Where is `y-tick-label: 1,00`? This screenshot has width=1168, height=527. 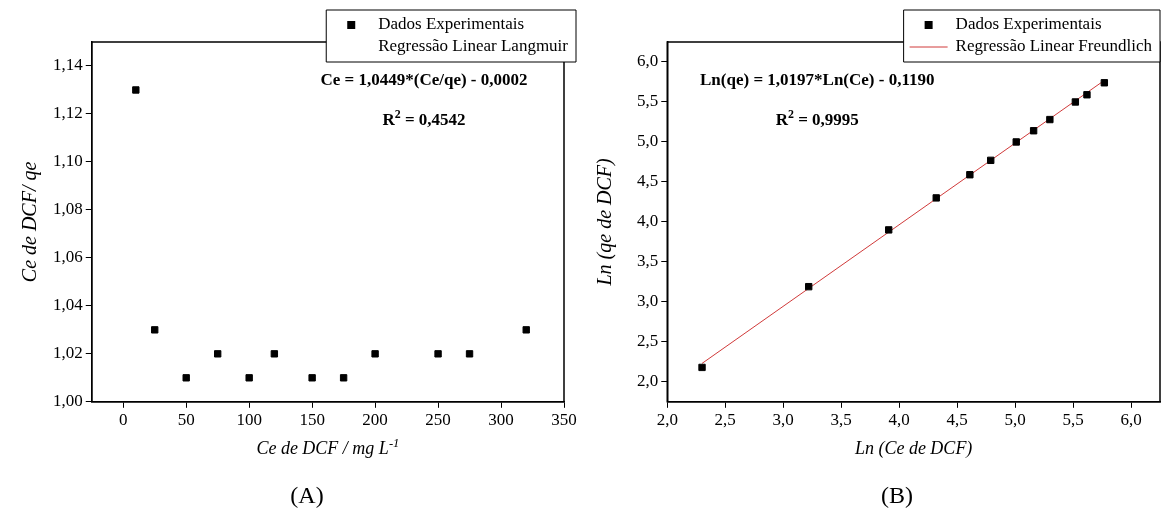
y-tick-label: 1,00 is located at coordinates (68, 401).